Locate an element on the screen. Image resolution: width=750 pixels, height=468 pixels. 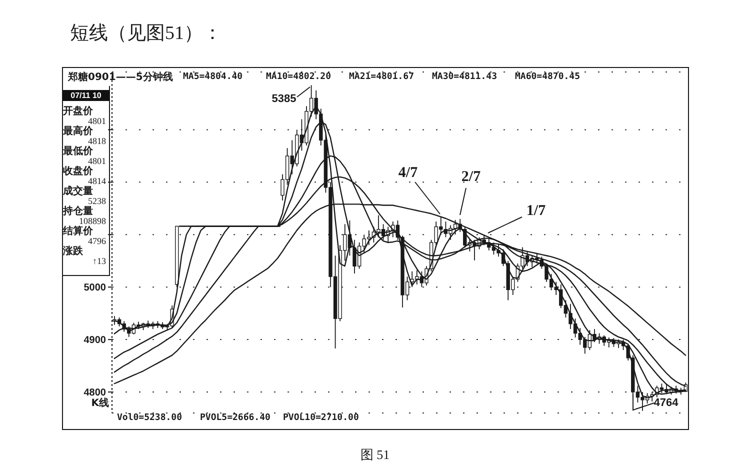
text: K线 is located at coordinates (100, 403).